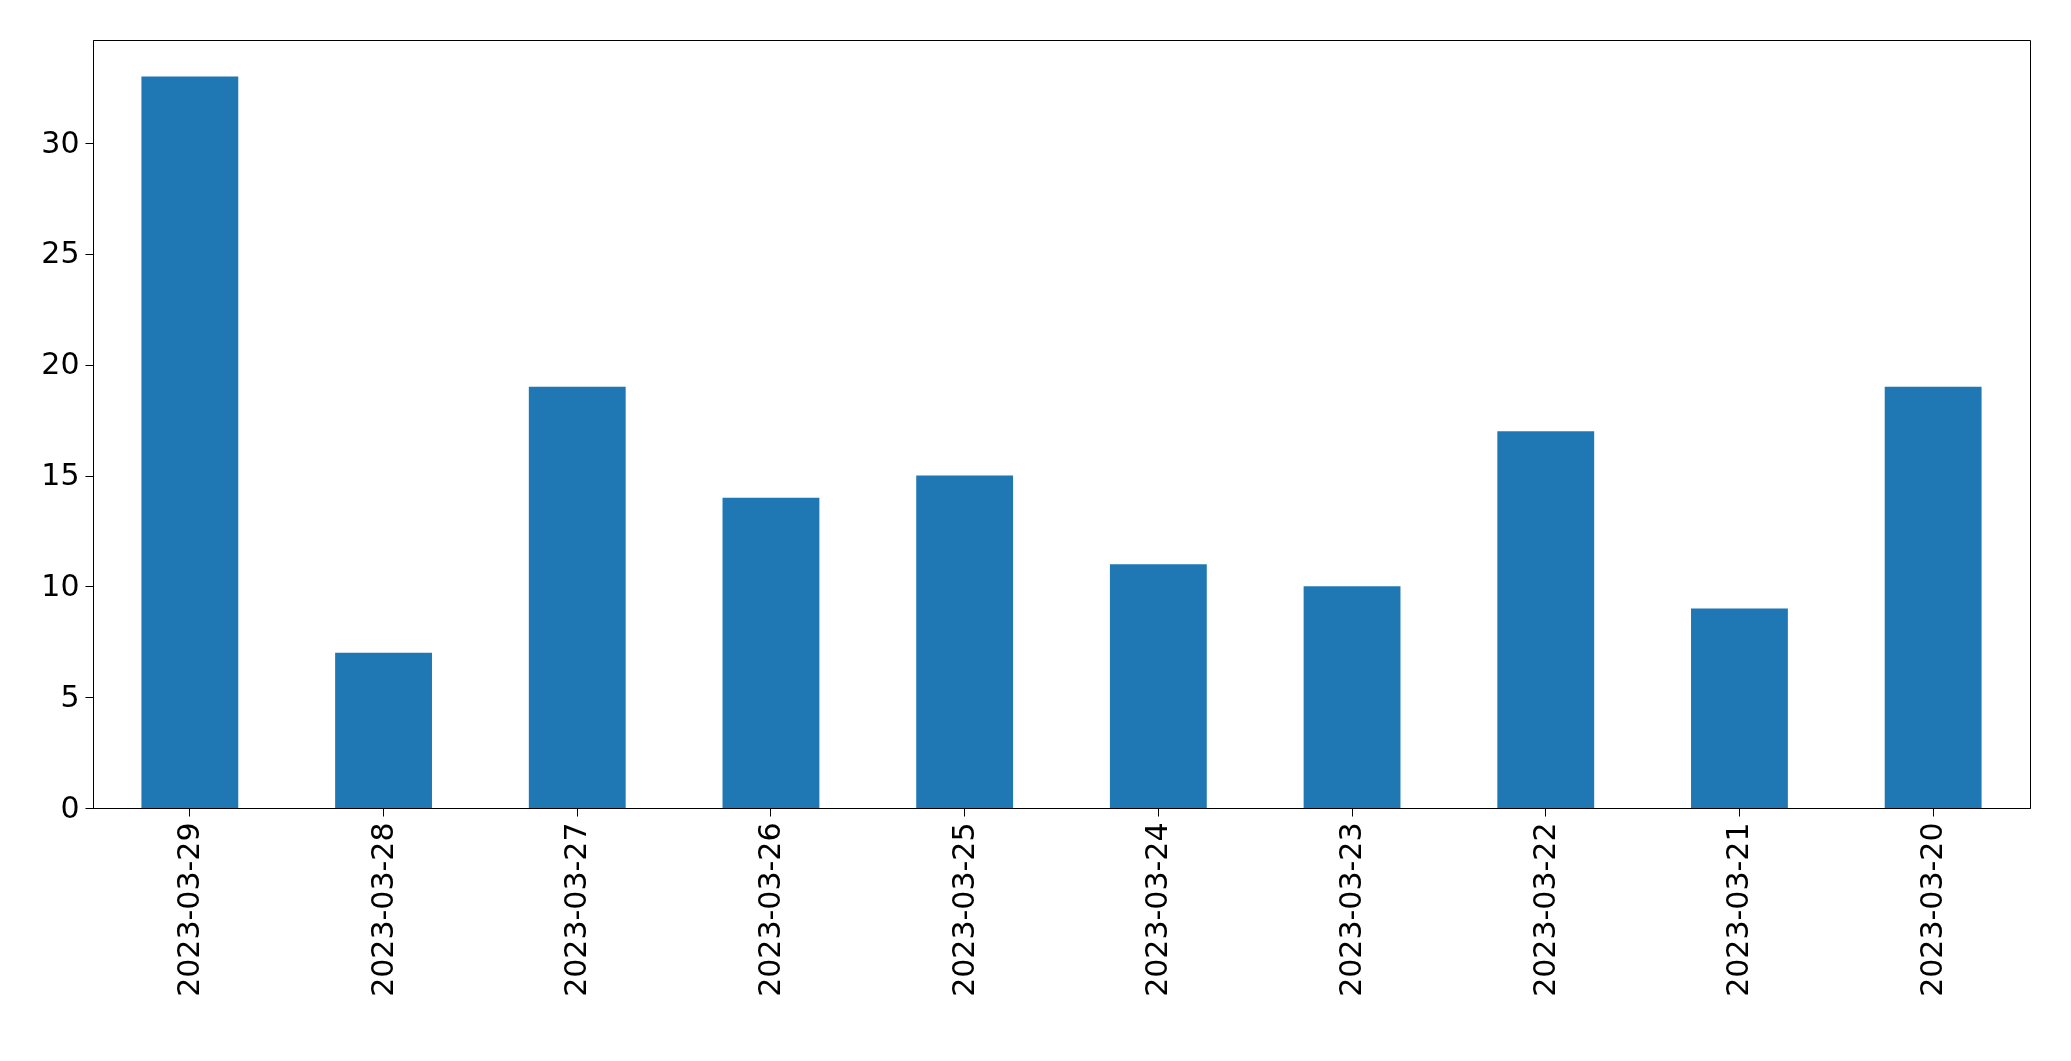 This screenshot has height=1061, width=2071. What do you see at coordinates (1544, 909) in the screenshot?
I see `x-tick-label: 2023-03-22` at bounding box center [1544, 909].